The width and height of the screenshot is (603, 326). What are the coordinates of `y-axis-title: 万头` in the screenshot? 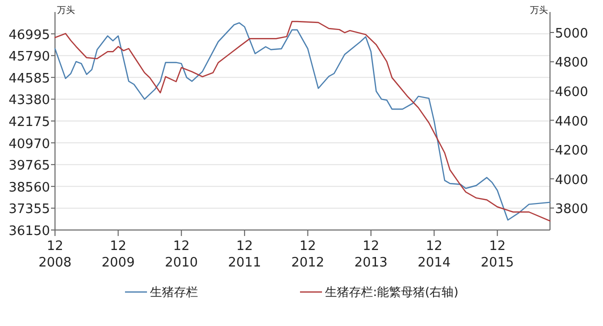 It's located at (66, 10).